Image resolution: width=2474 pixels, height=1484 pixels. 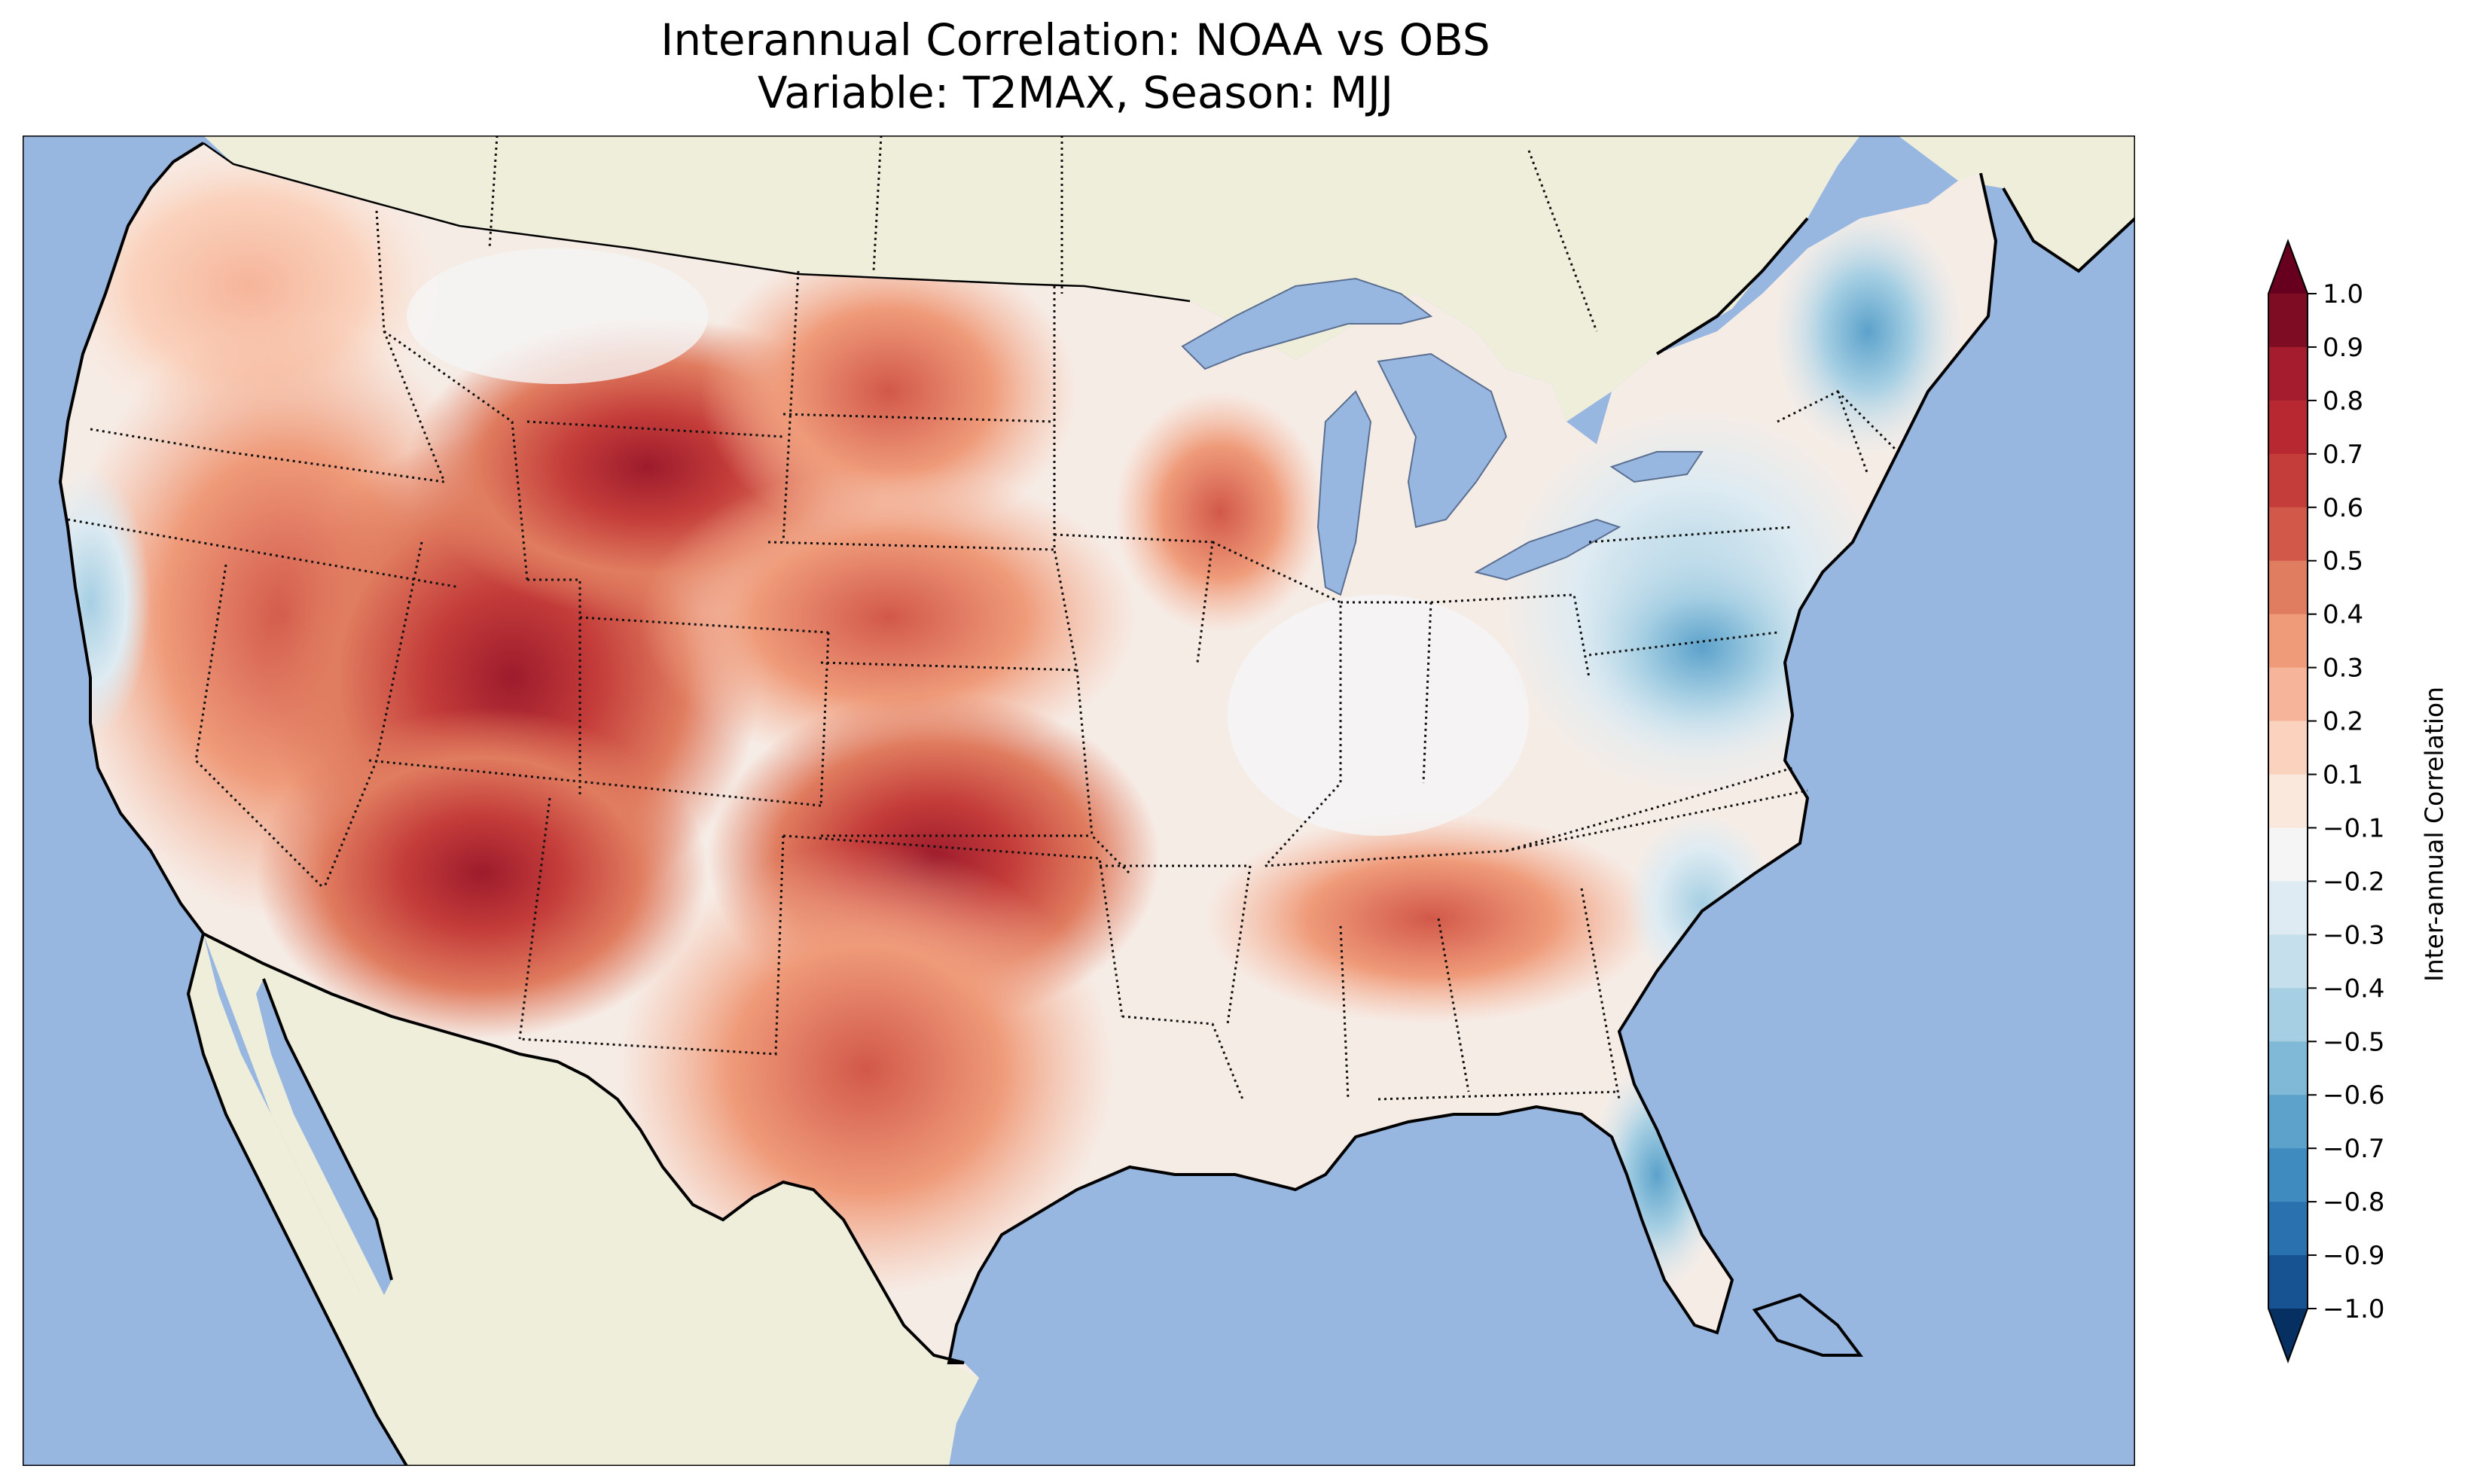 What do you see at coordinates (2354, 1042) in the screenshot?
I see `colorbar-tick-label: −0.5` at bounding box center [2354, 1042].